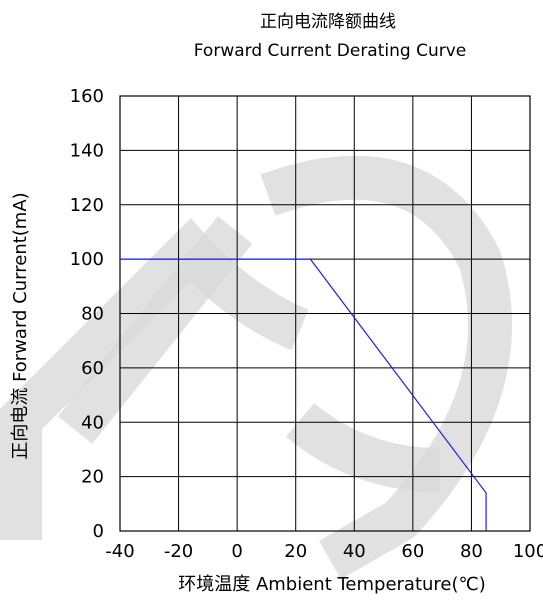 The image size is (543, 603). I want to click on y-axis-label: 正向电流 Forward Current(mA), so click(20, 325).